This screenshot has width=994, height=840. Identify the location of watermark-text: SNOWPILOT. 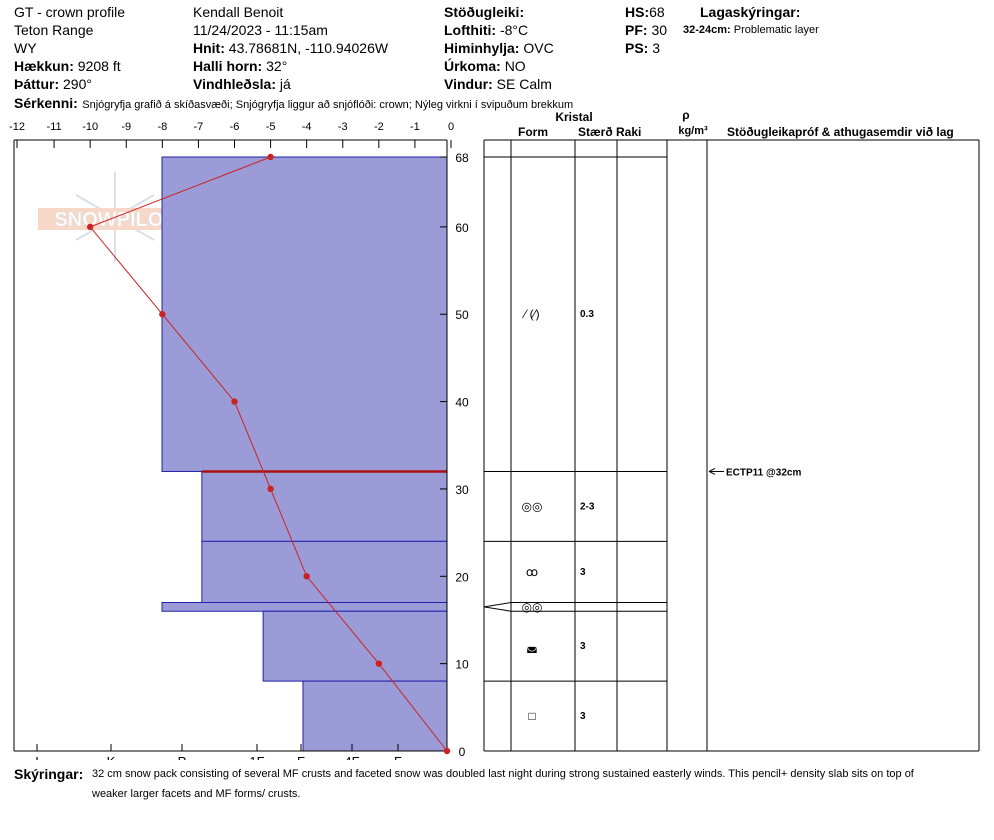
(114, 220).